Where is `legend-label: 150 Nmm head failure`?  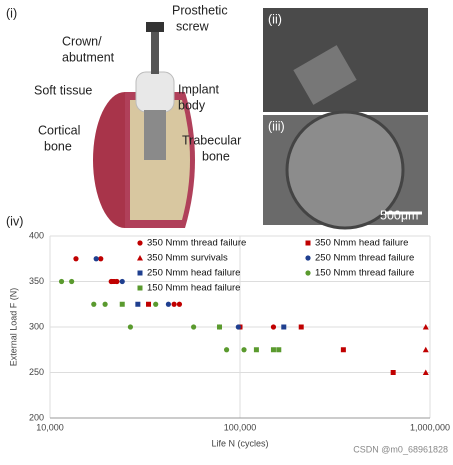
legend-label: 150 Nmm head failure is located at coordinates (193, 288).